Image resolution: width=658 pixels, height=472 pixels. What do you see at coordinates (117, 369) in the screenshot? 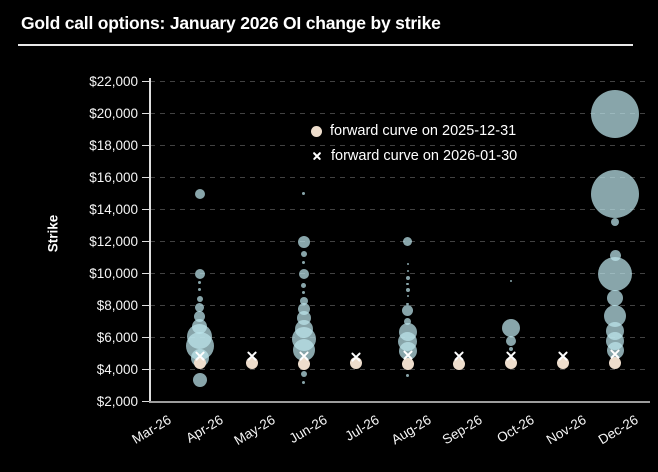
I see `y-tick-label: $4,000` at bounding box center [117, 369].